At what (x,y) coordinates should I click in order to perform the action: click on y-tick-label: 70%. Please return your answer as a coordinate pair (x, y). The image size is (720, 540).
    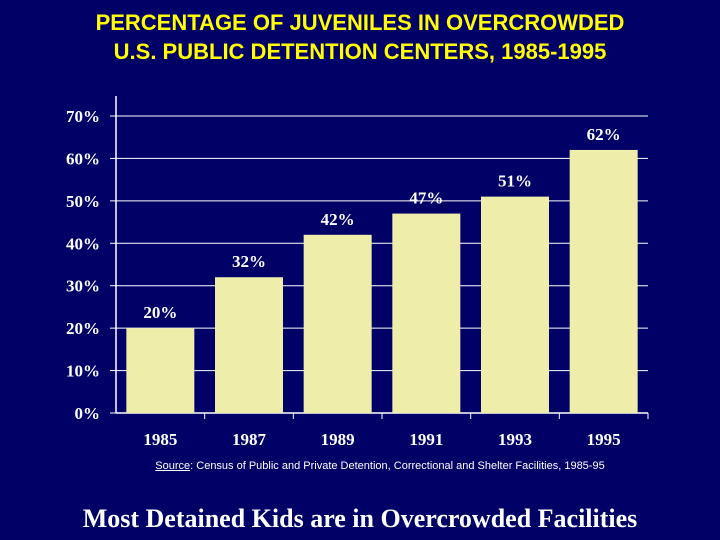
    Looking at the image, I should click on (83, 116).